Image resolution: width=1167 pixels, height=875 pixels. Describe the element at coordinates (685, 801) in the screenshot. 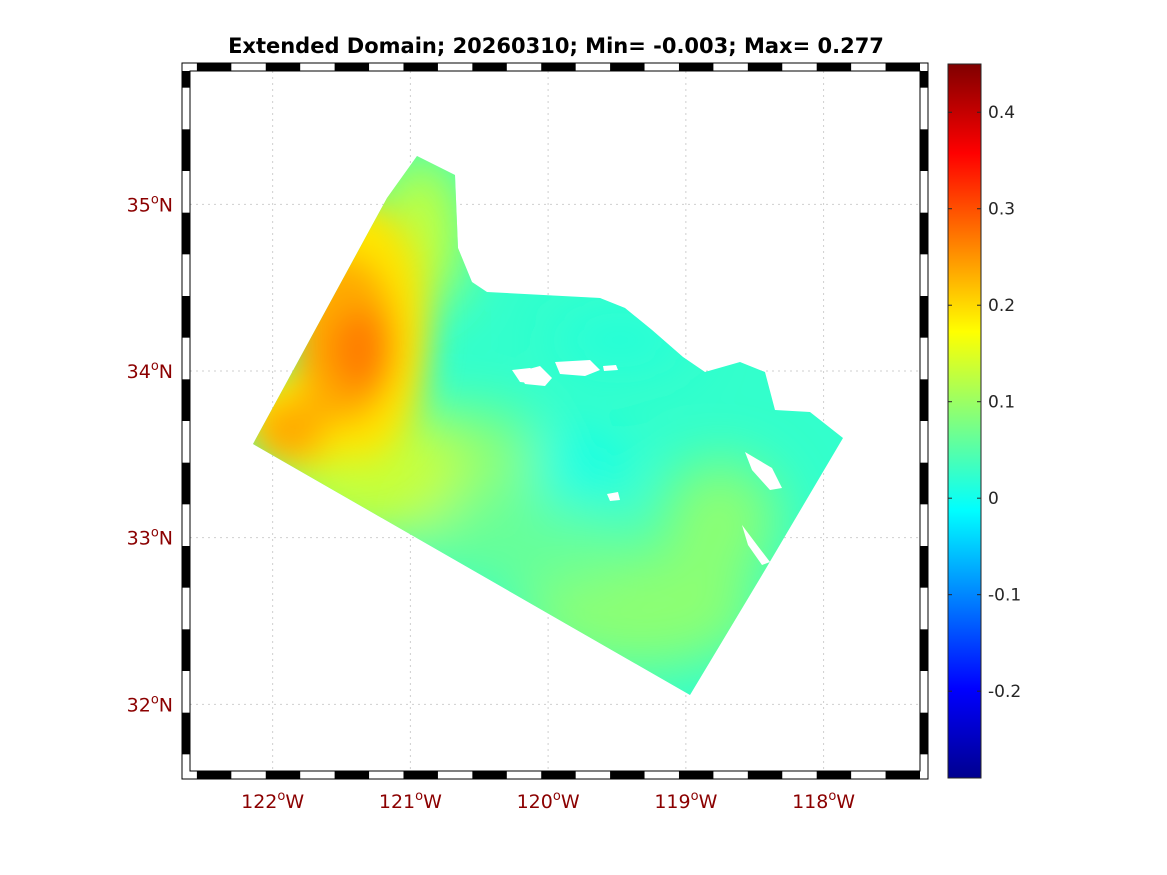

I see `lon-tick-label-3: 119oW` at that location.